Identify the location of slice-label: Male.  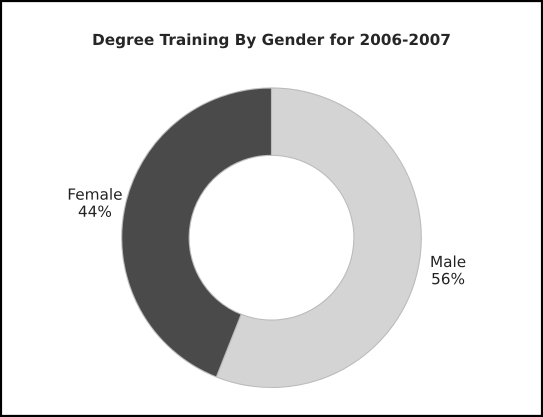
(448, 261).